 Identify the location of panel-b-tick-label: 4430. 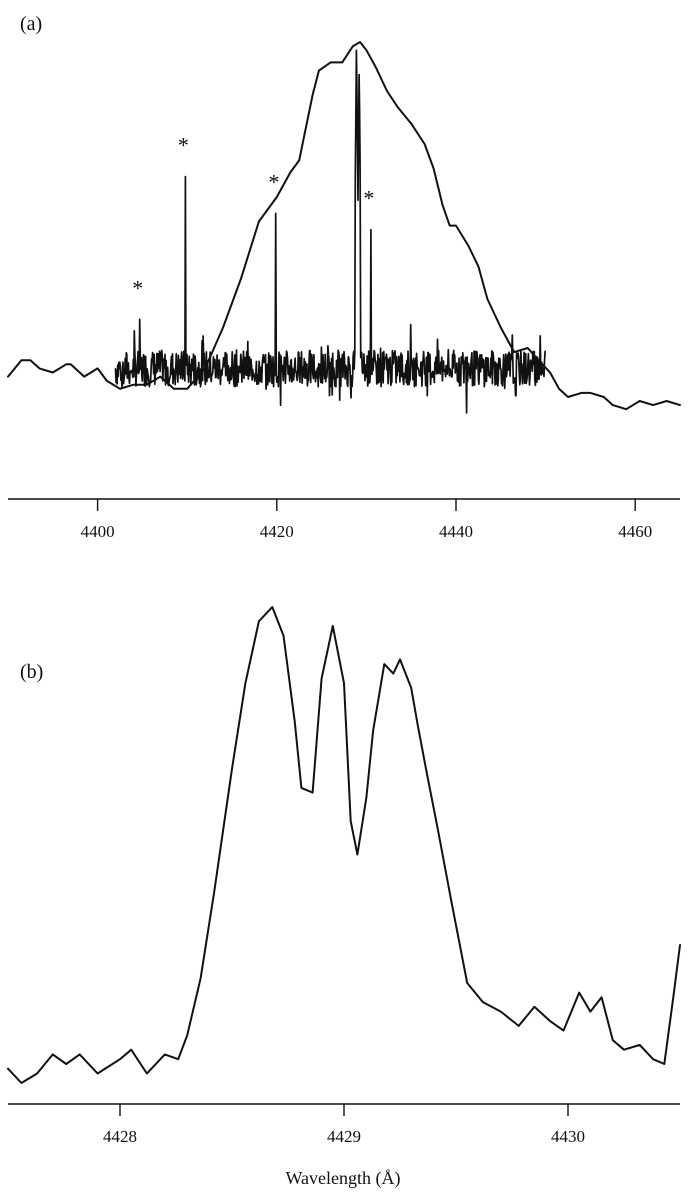
(568, 1136).